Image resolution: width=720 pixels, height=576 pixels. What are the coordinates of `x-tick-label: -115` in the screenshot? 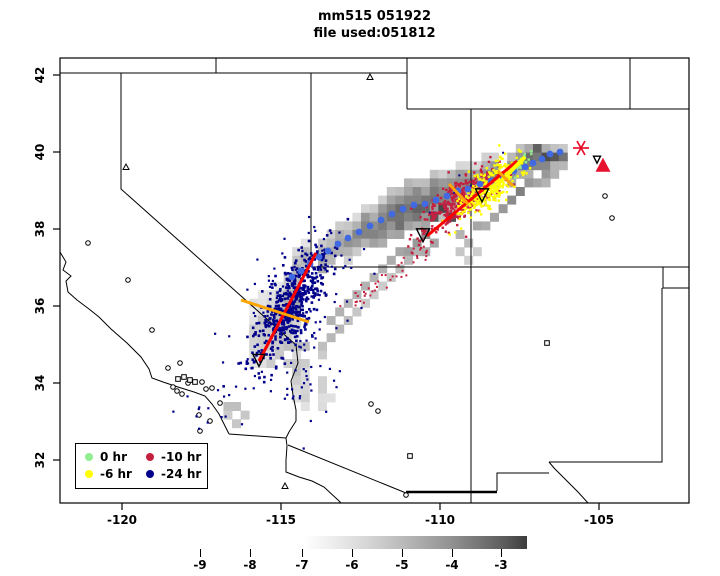 It's located at (281, 520).